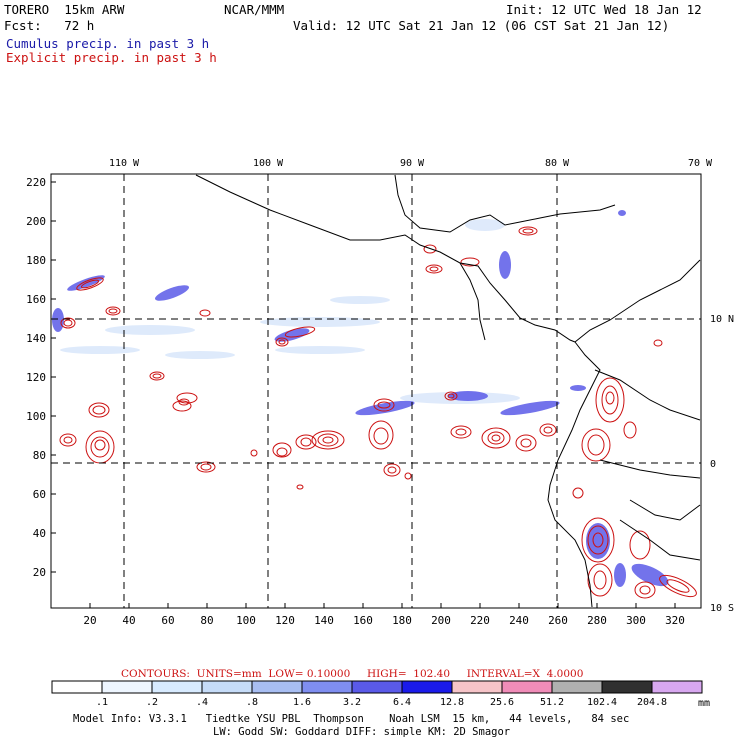 Image resolution: width=740 pixels, height=740 pixels. What do you see at coordinates (39, 455) in the screenshot?
I see `y-tick-label: 80` at bounding box center [39, 455].